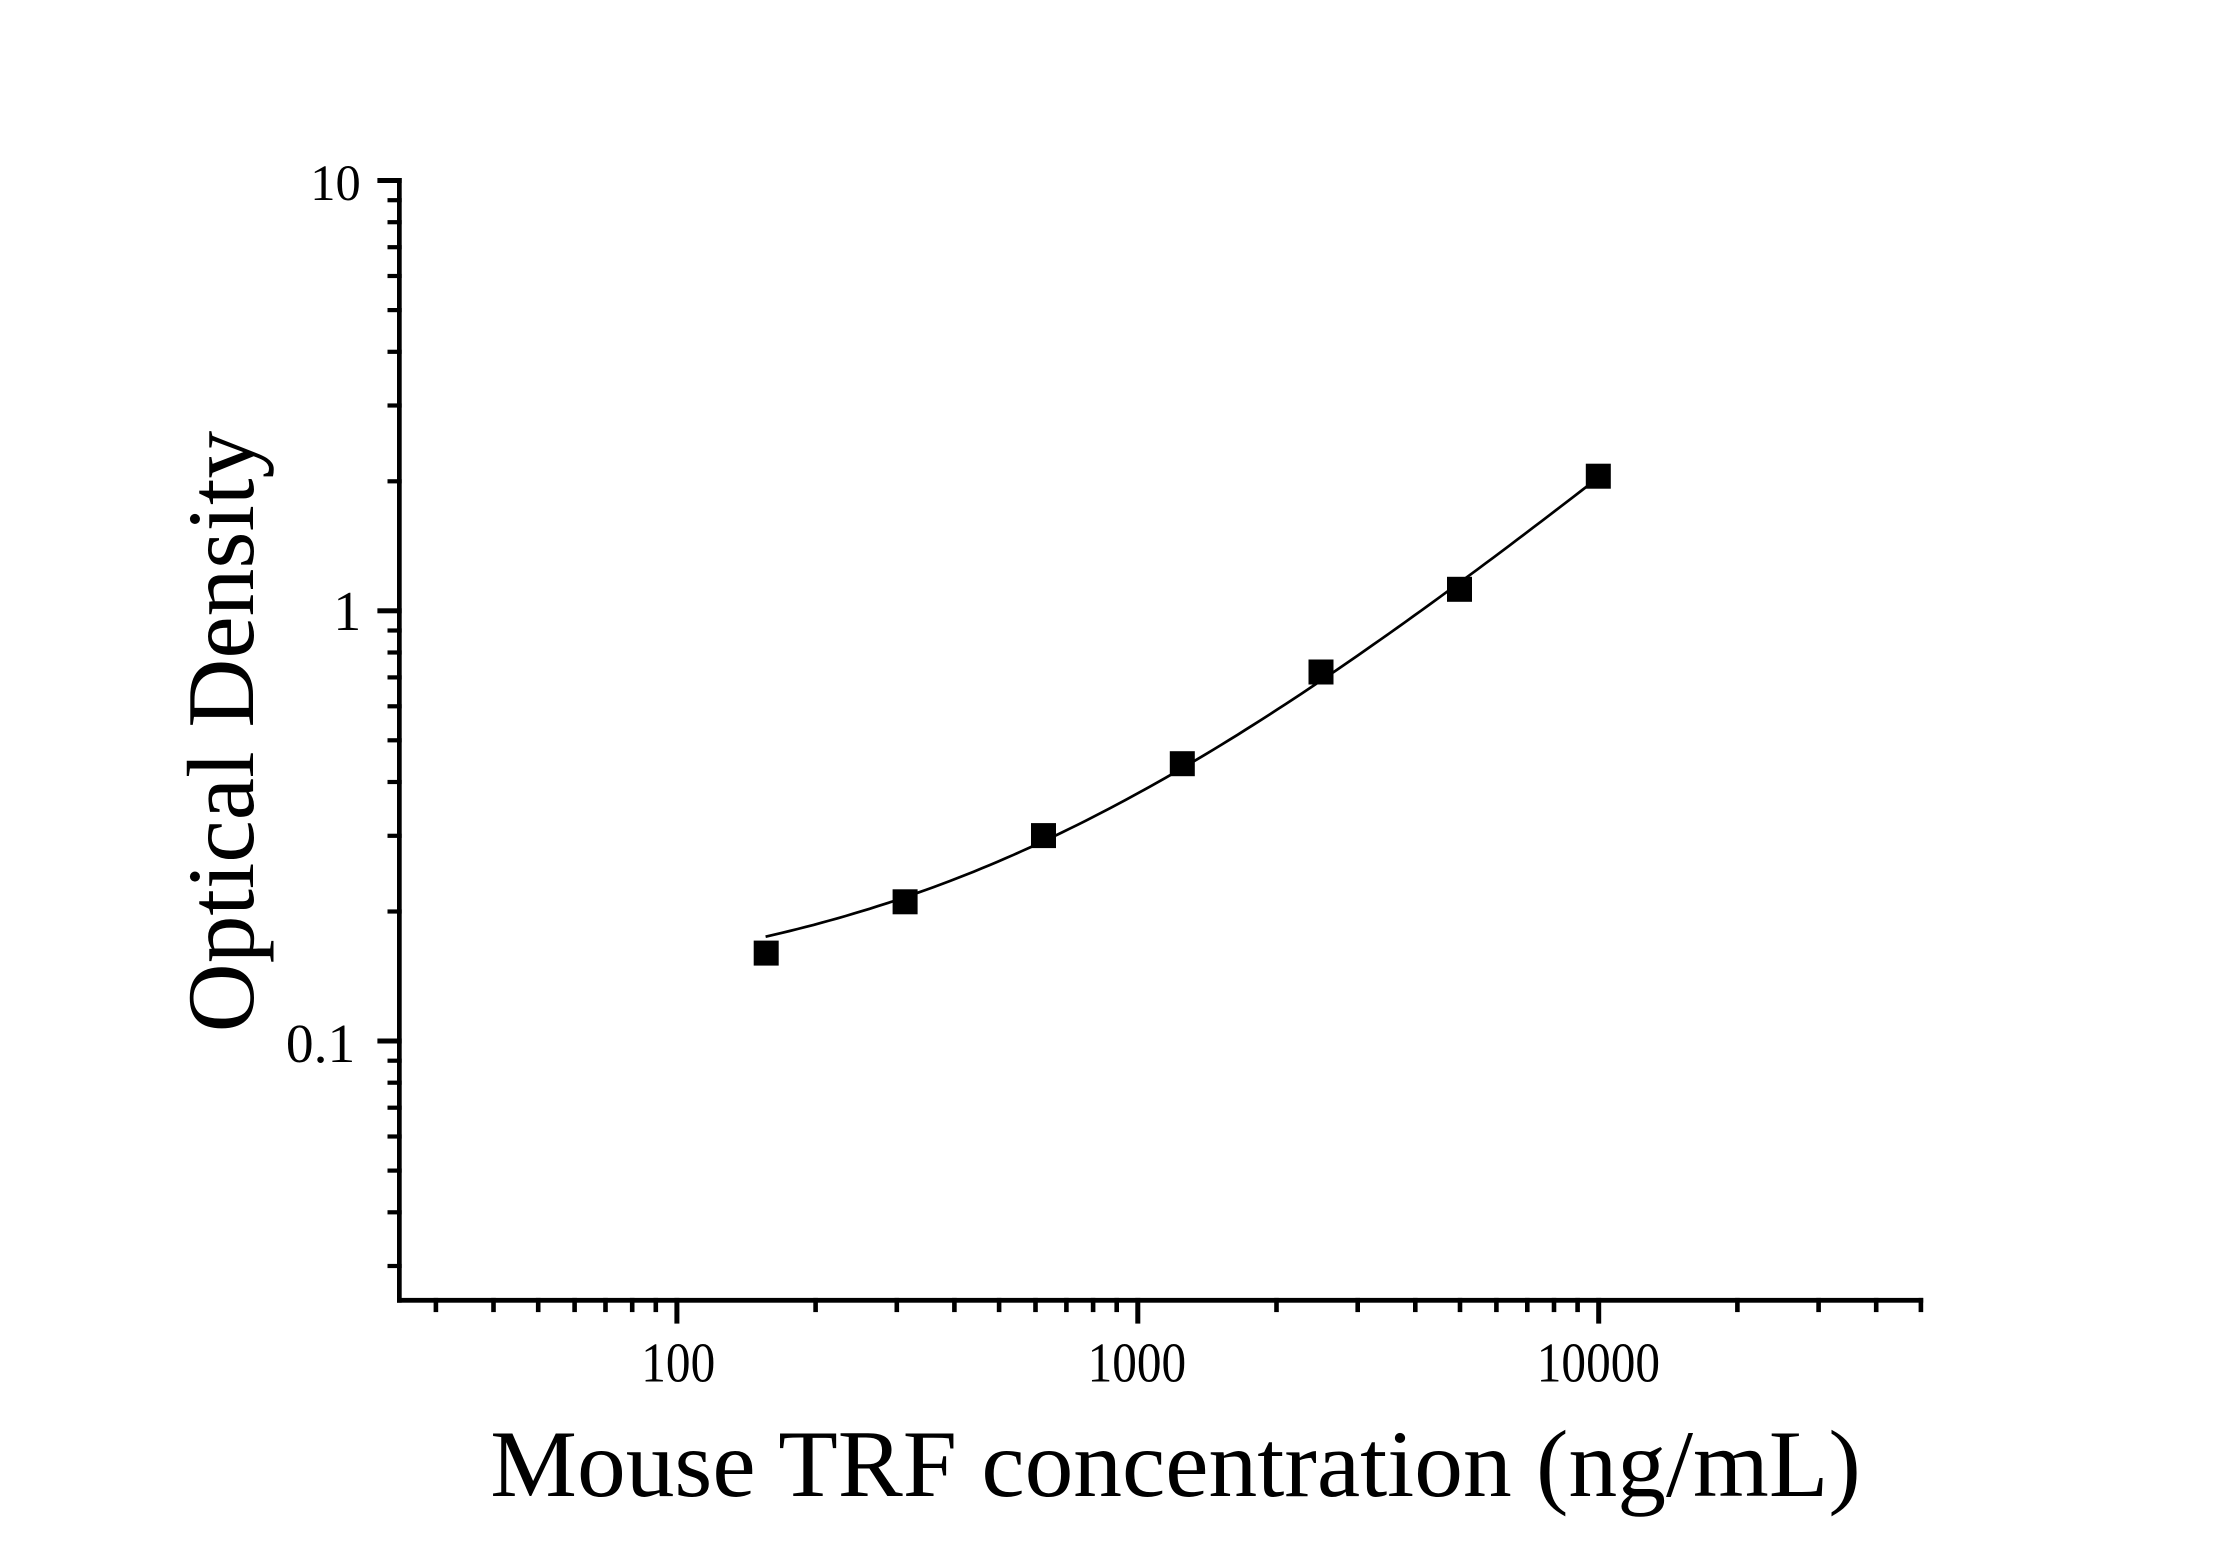  I want to click on svg-text: 1, so click(347, 612).